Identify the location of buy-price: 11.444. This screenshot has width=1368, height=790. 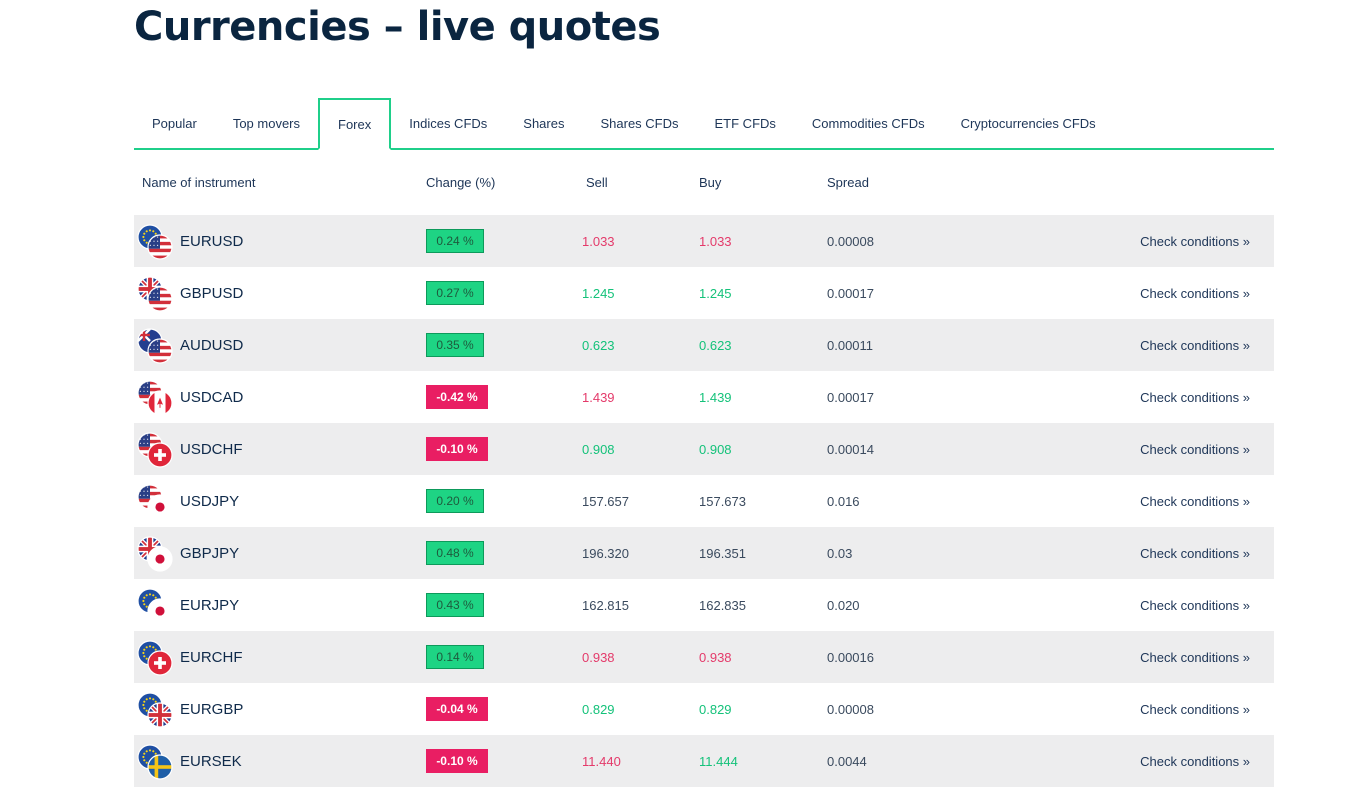
(718, 761).